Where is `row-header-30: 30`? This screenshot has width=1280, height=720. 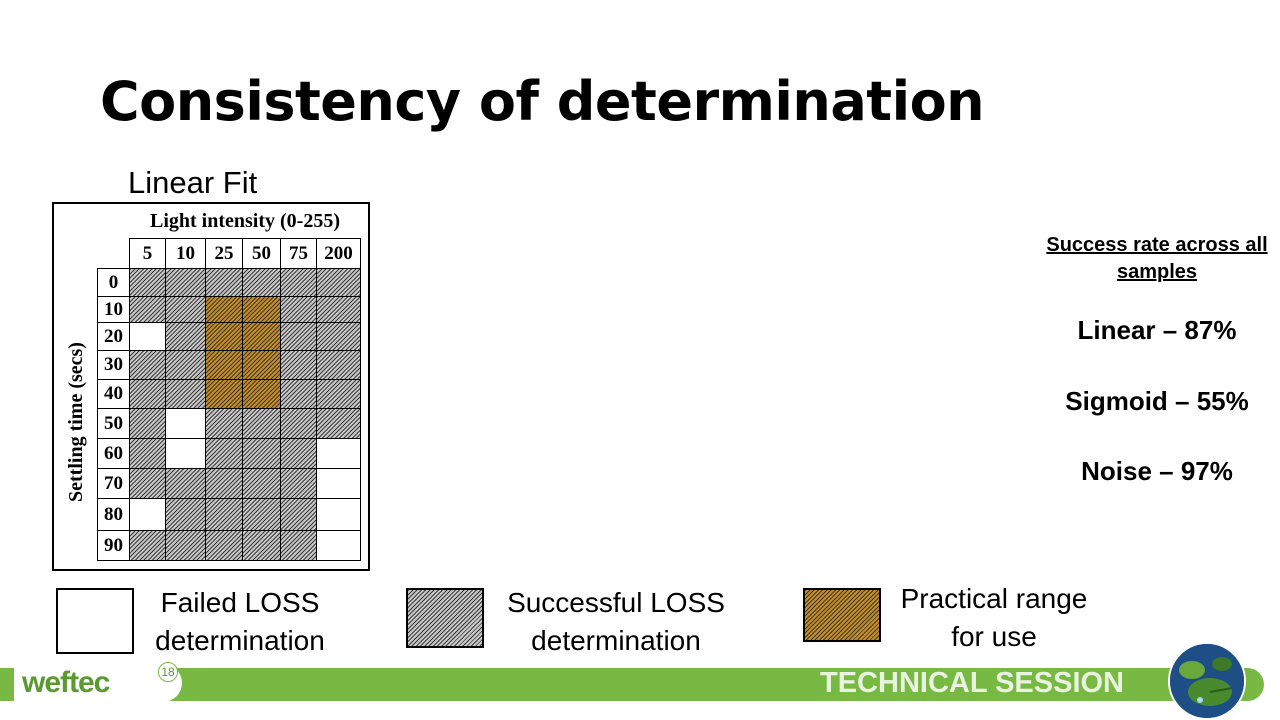 row-header-30: 30 is located at coordinates (113, 365).